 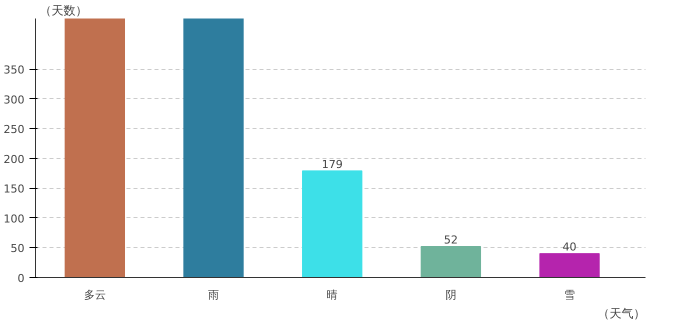 I want to click on x-tick-label: 雪, so click(x=570, y=295).